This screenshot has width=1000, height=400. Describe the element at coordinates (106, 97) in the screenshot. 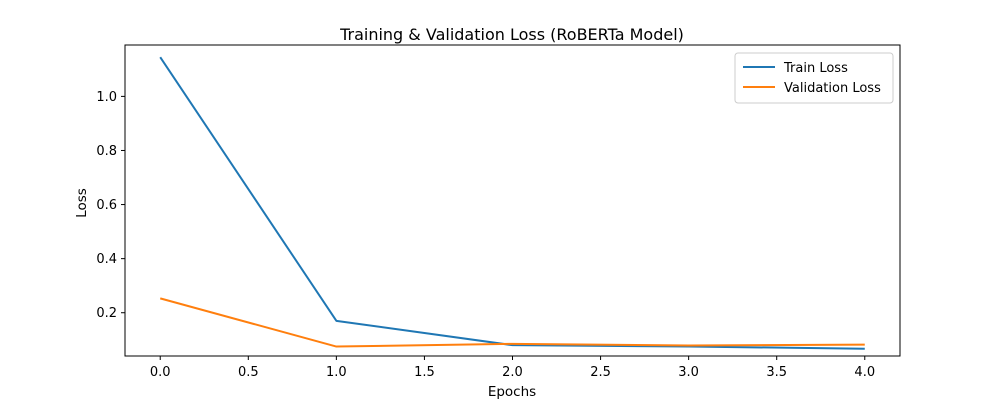

I see `y-tick-label: 1.0` at that location.